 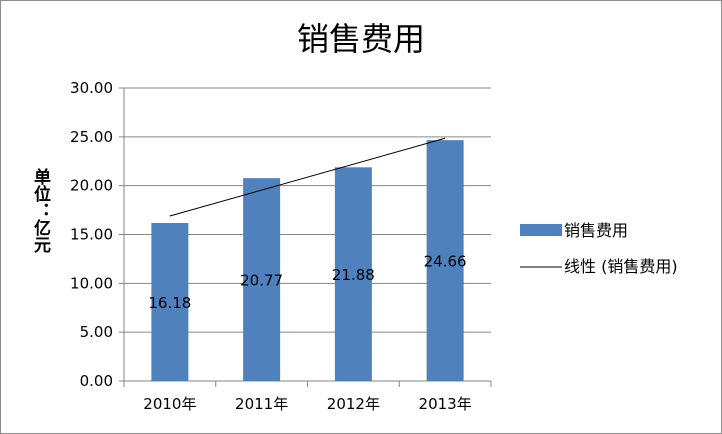 What do you see at coordinates (360, 39) in the screenshot?
I see `chart-title: 销售费用` at bounding box center [360, 39].